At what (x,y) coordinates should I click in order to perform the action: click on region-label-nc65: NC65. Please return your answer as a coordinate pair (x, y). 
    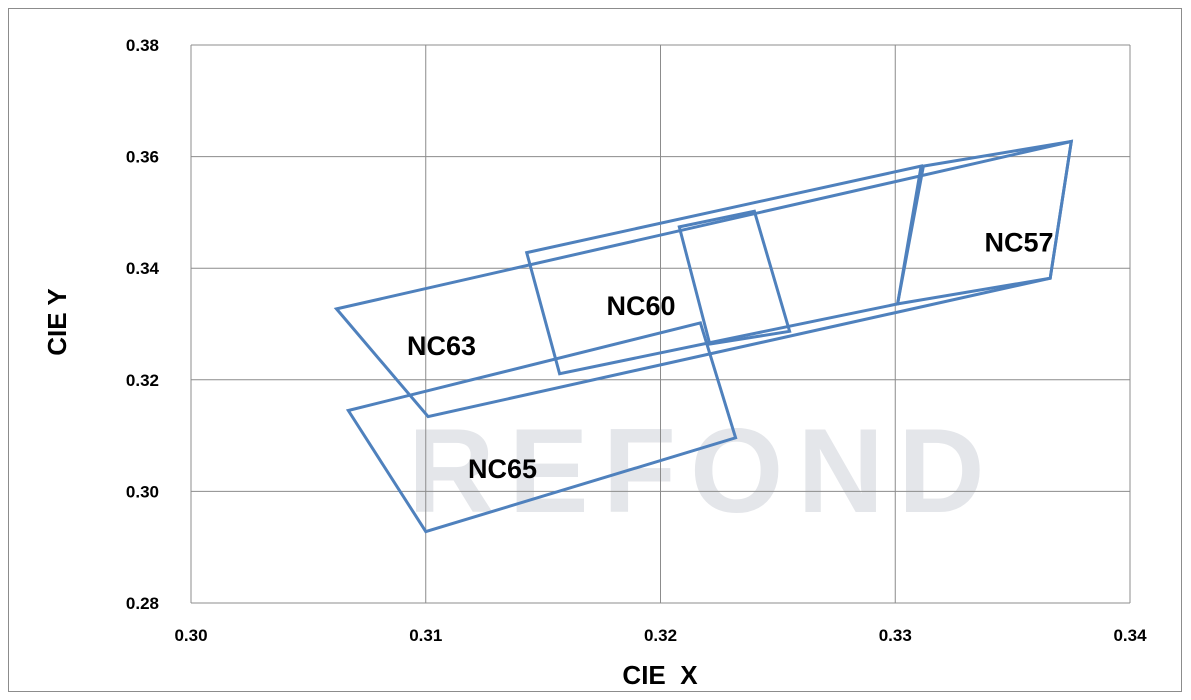
    Looking at the image, I should click on (502, 469).